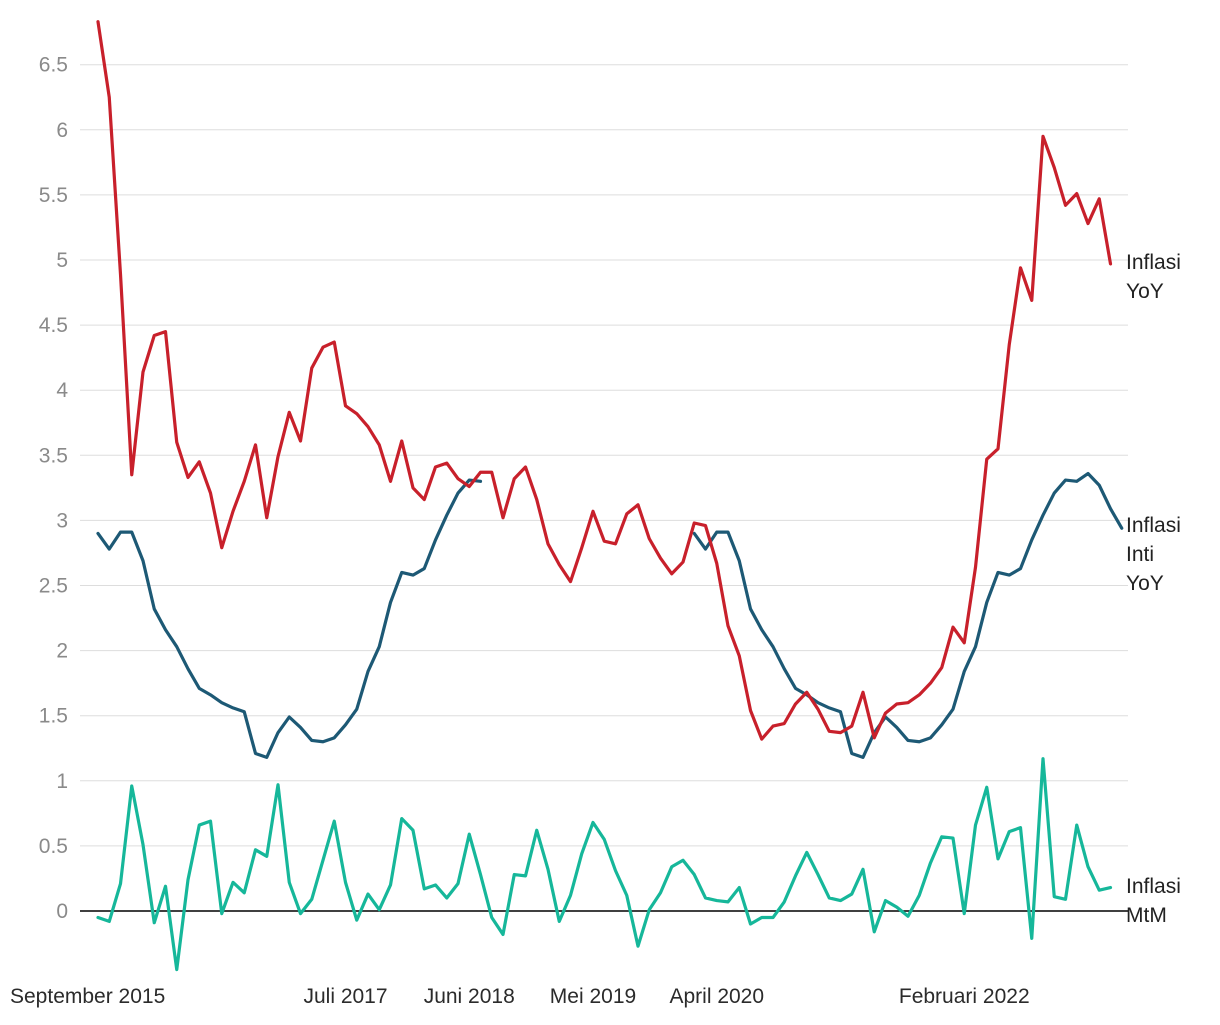  I want to click on series-label-line: MtM, so click(1146, 915).